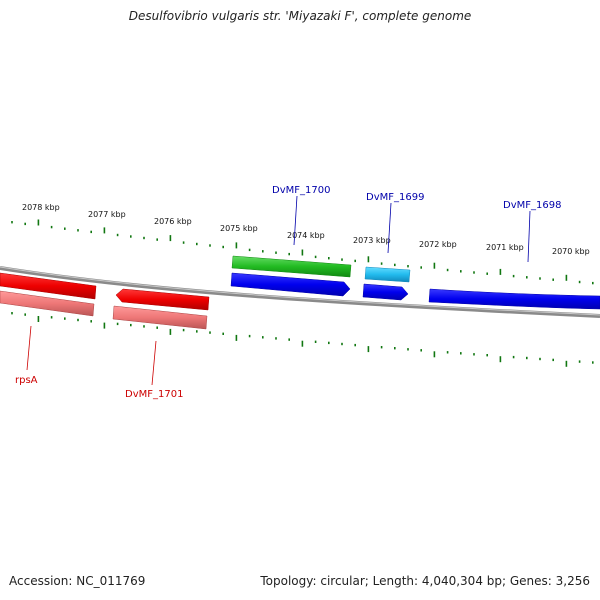 This screenshot has width=600, height=600. Describe the element at coordinates (395, 197) in the screenshot. I see `label-dvmf-1699: DvMF_1699` at that location.